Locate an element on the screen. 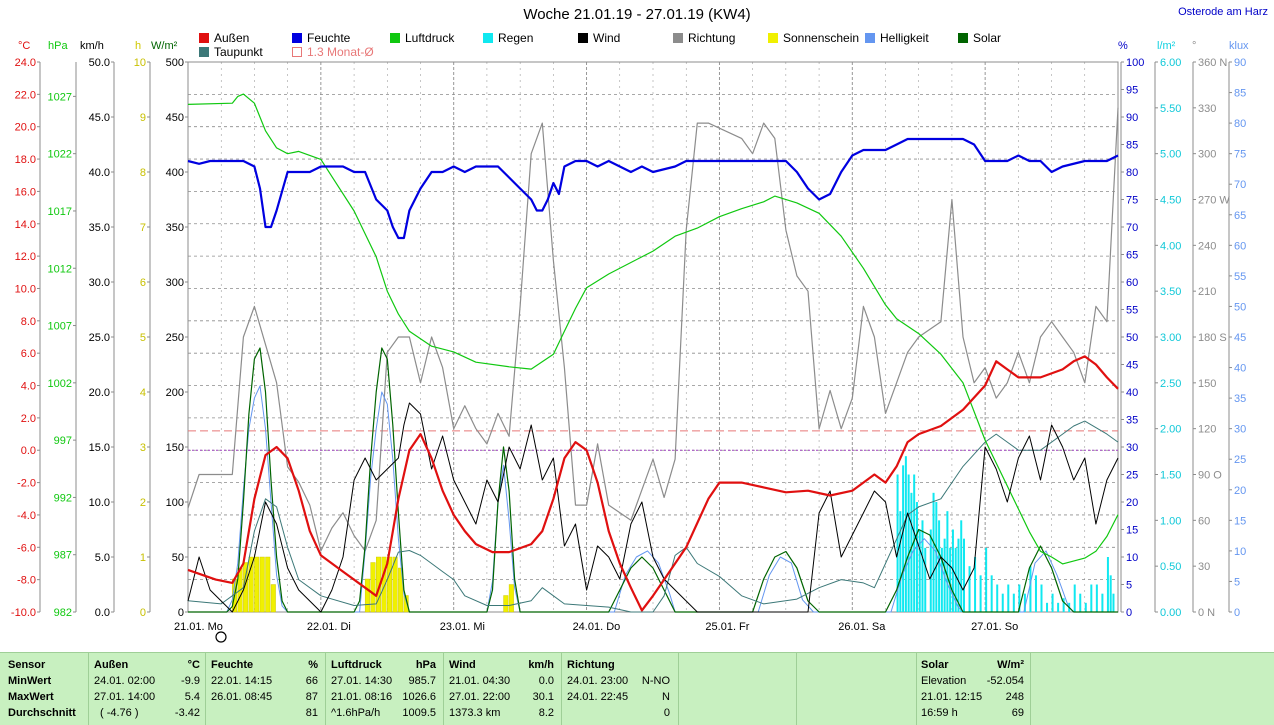 This screenshot has height=725, width=1274. axis-label-hpa: 1027 is located at coordinates (60, 97).